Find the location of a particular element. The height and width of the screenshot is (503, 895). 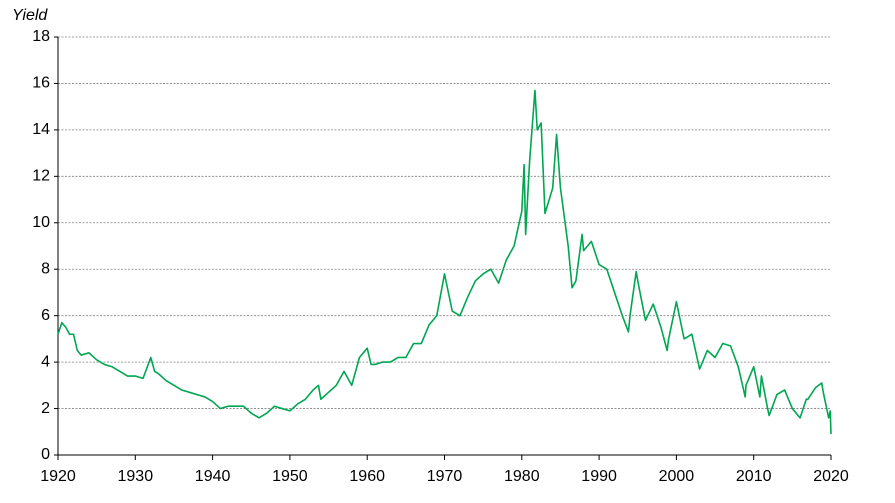

x-tick-label: 1950 is located at coordinates (290, 476).